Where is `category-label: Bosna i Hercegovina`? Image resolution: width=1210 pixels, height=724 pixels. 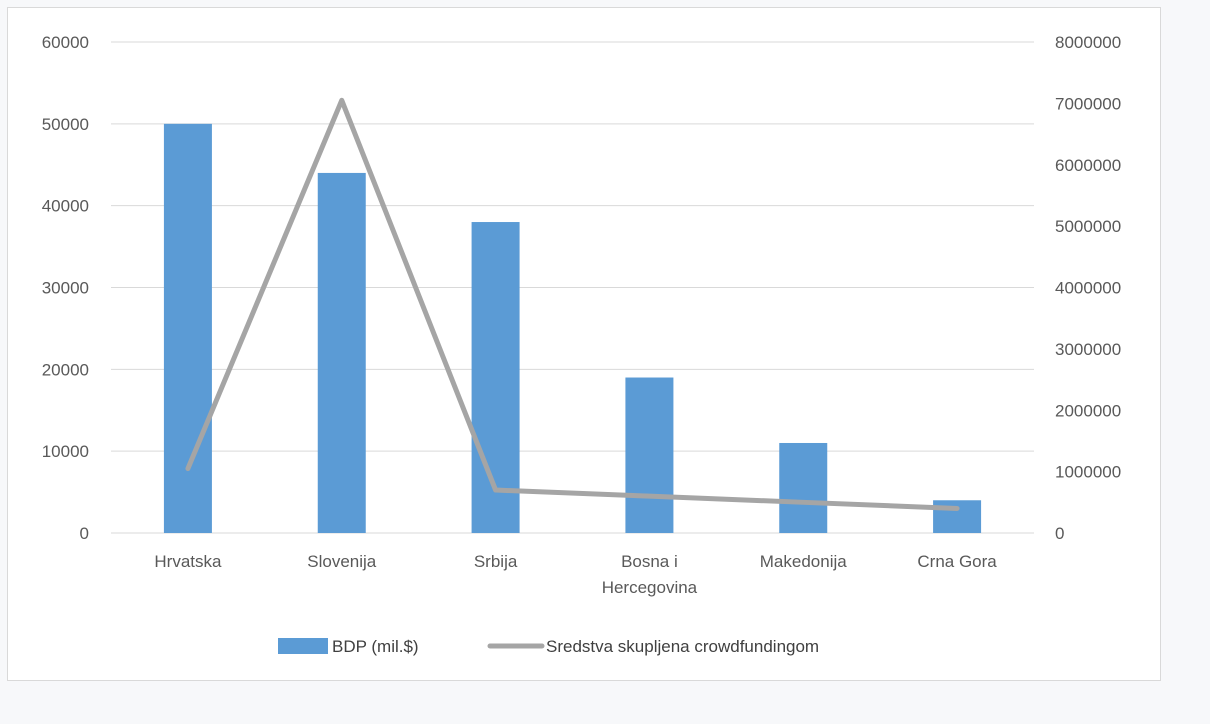
category-label: Bosna i Hercegovina is located at coordinates (650, 574).